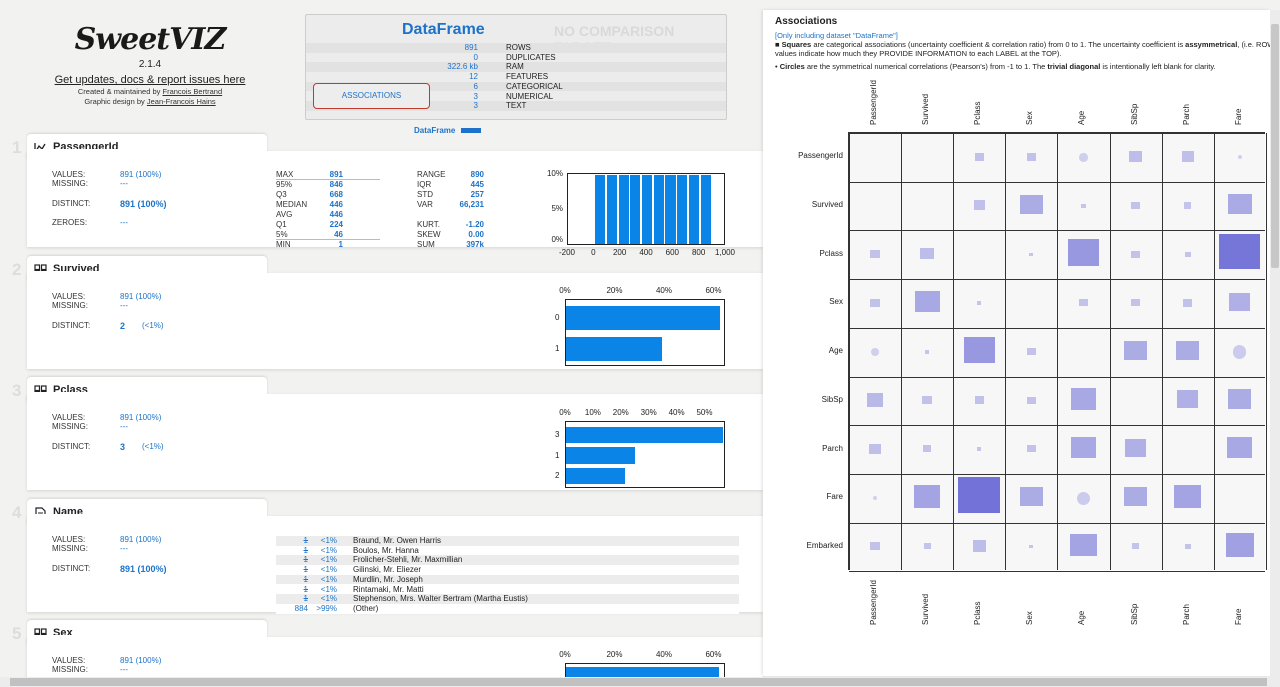 The width and height of the screenshot is (1280, 687). What do you see at coordinates (698, 252) in the screenshot?
I see `x-tick-label: 800` at bounding box center [698, 252].